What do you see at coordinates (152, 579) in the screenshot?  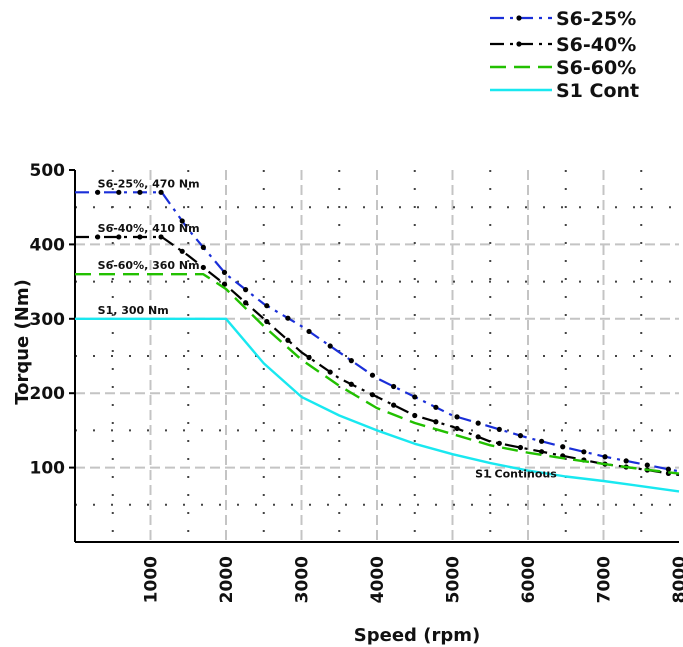 I see `x-tick-label: 1000` at bounding box center [152, 579].